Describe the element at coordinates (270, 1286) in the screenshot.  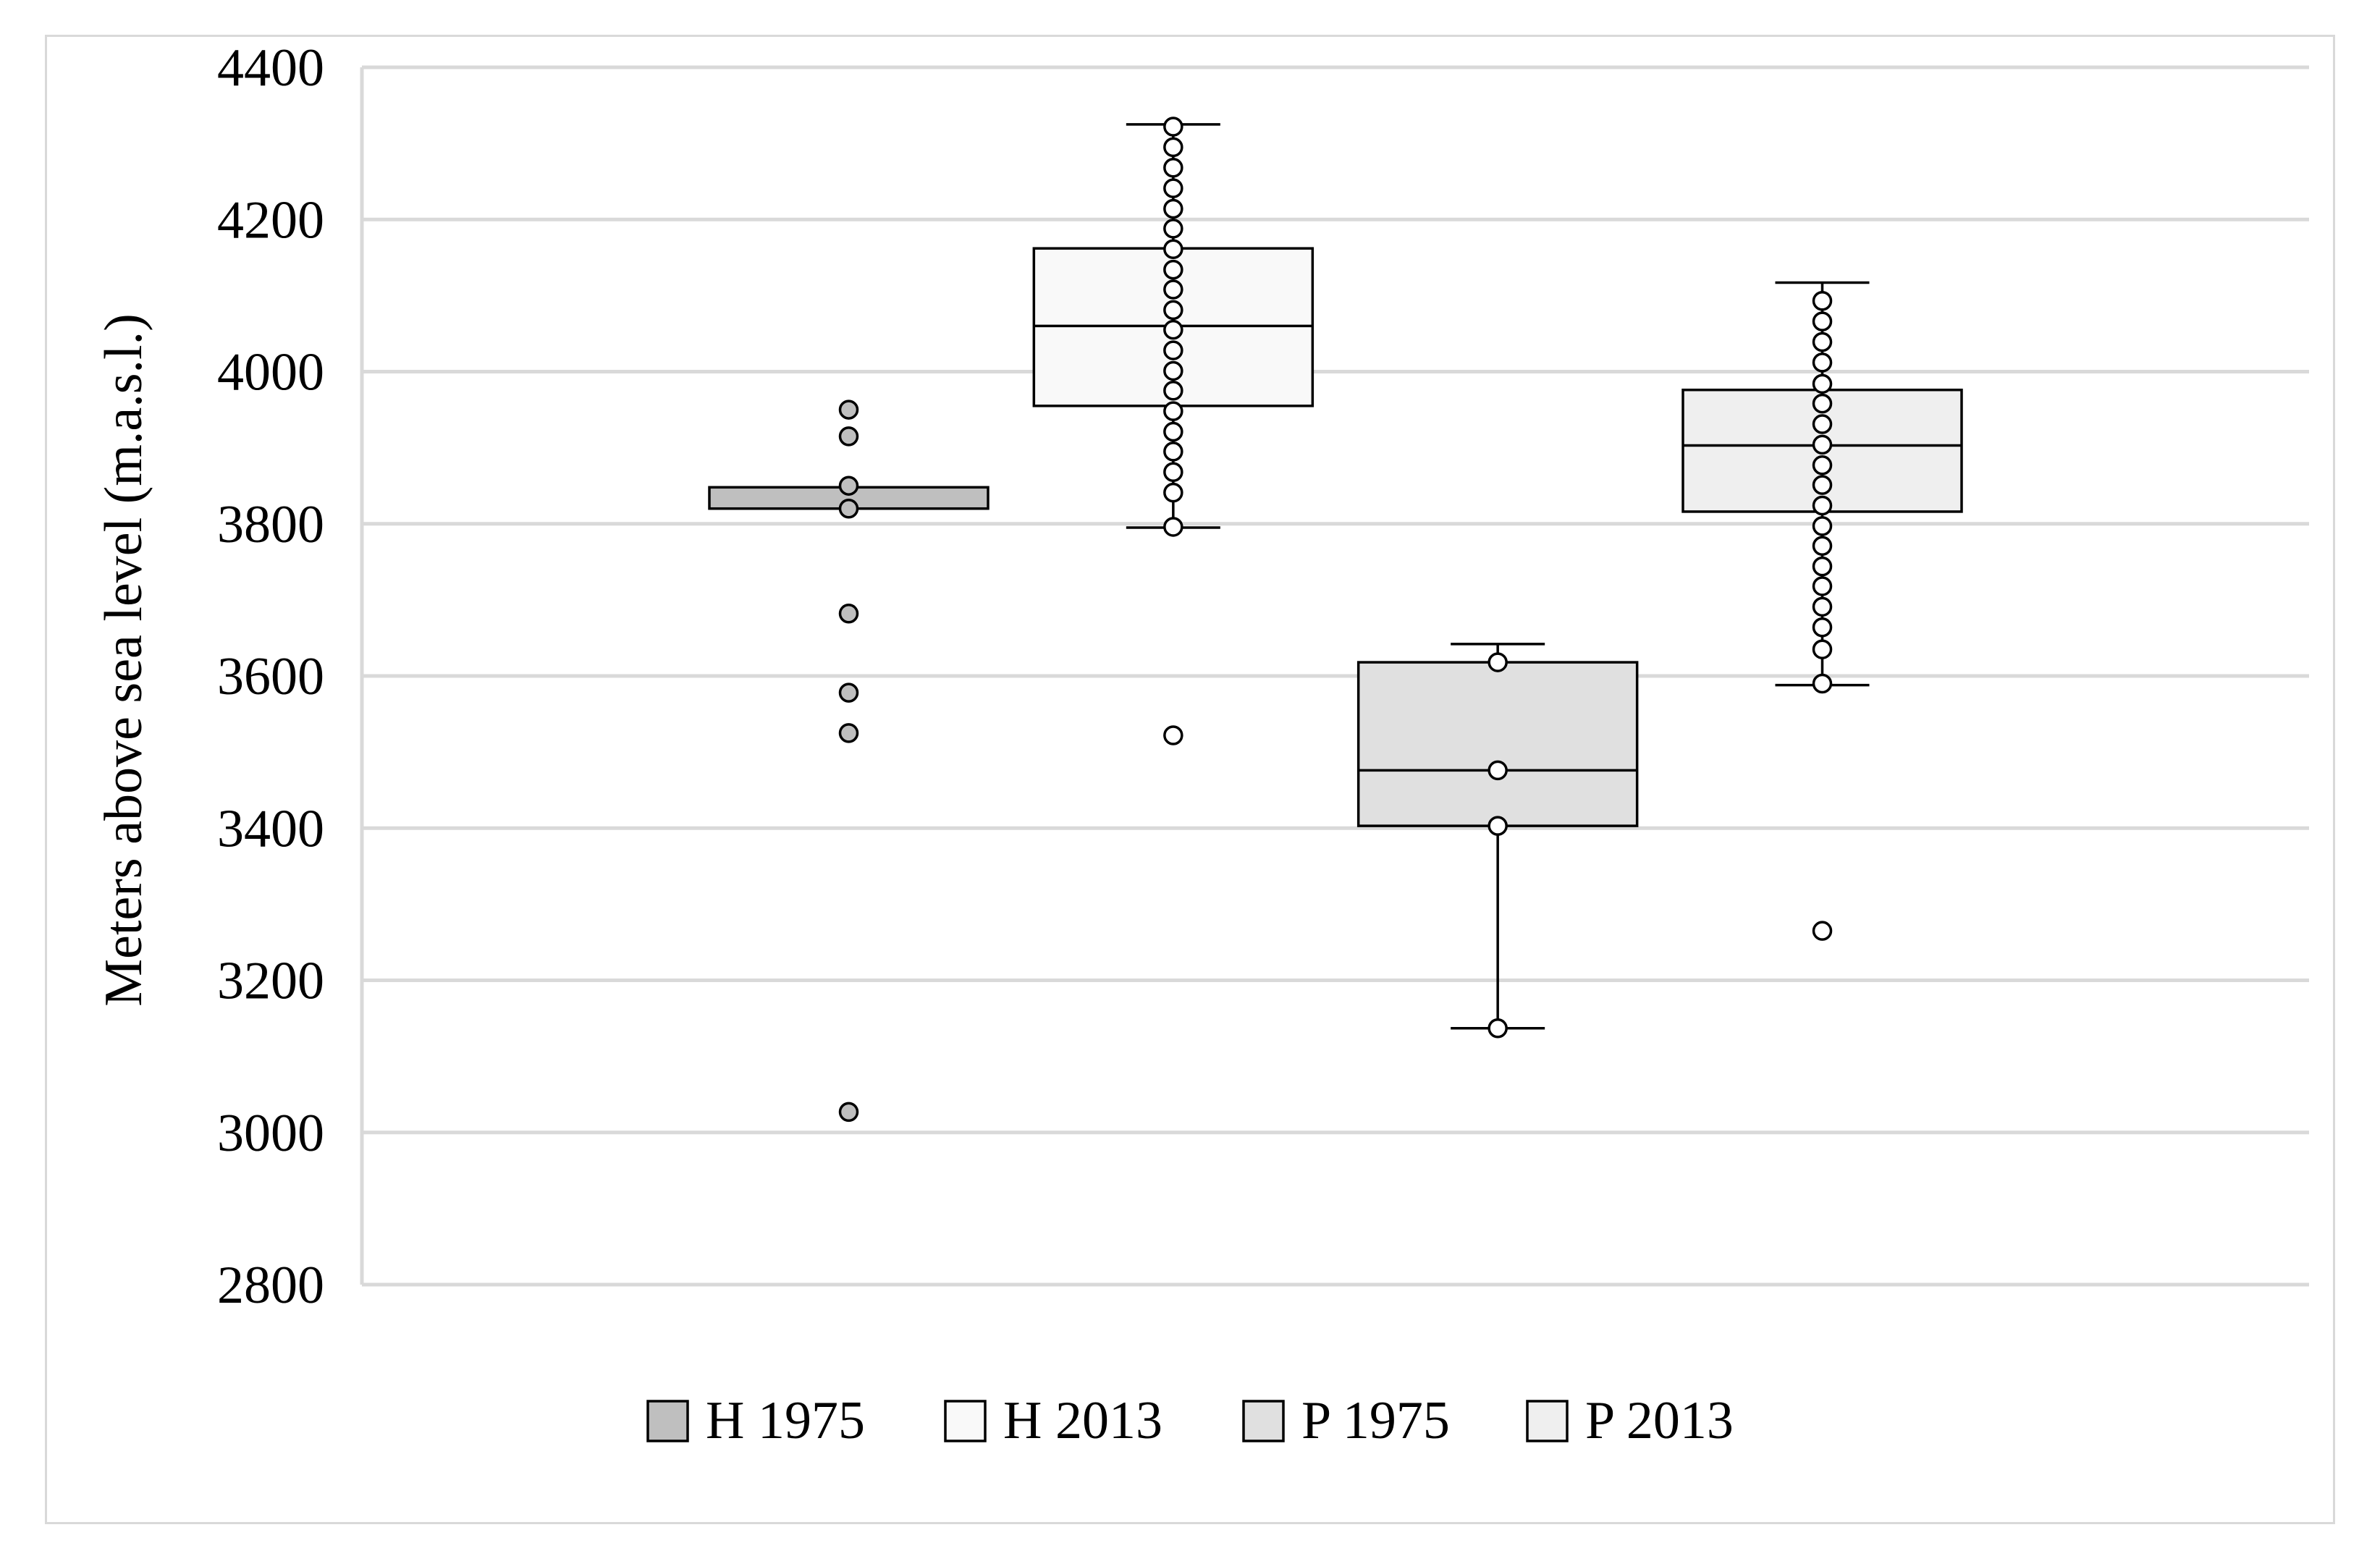
I see `y-tick-label: 2800` at that location.